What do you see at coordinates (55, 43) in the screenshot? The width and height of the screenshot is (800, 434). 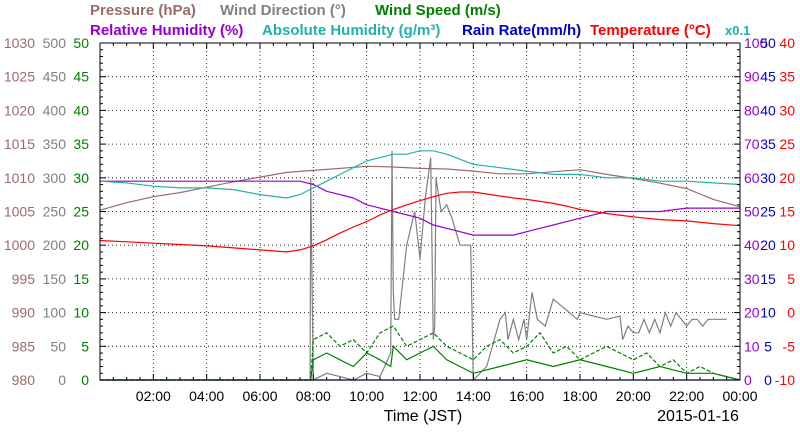 I see `y-tick-label-wind_dir: 500` at bounding box center [55, 43].